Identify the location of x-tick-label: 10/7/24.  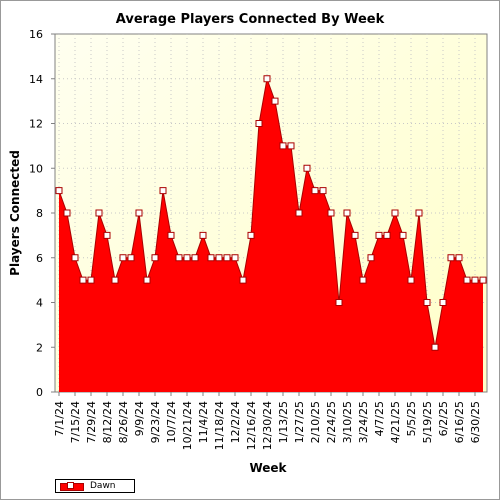
(171, 422).